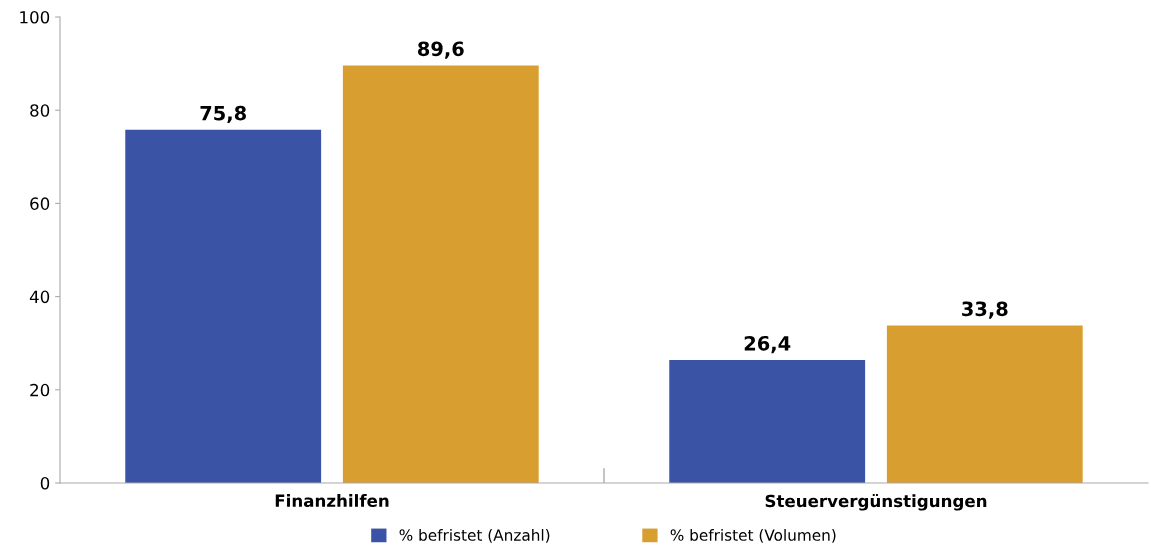 The height and width of the screenshot is (549, 1151). I want to click on data-label: 26,4, so click(767, 344).